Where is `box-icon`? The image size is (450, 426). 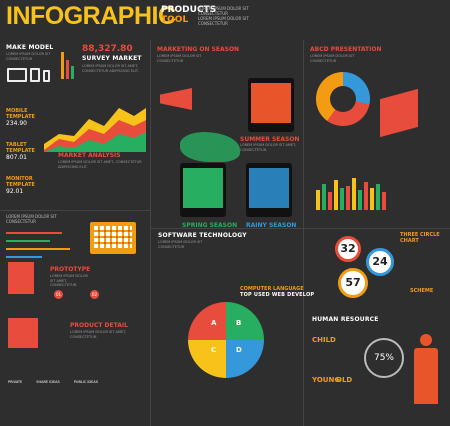
box-icon is located at coordinates (23, 333).